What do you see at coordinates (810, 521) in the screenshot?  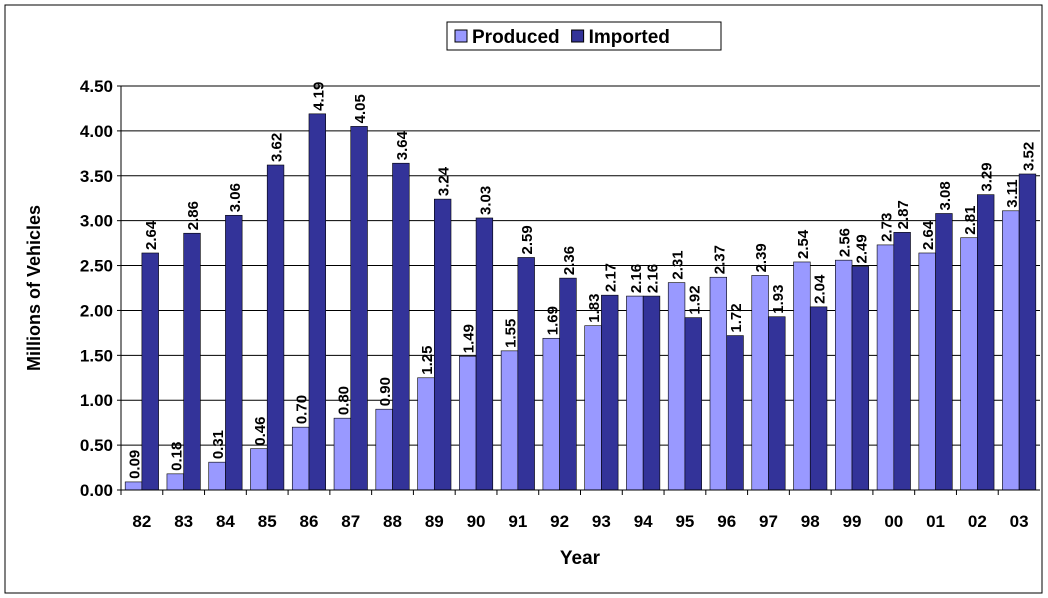 I see `x-tick-label: 98` at bounding box center [810, 521].